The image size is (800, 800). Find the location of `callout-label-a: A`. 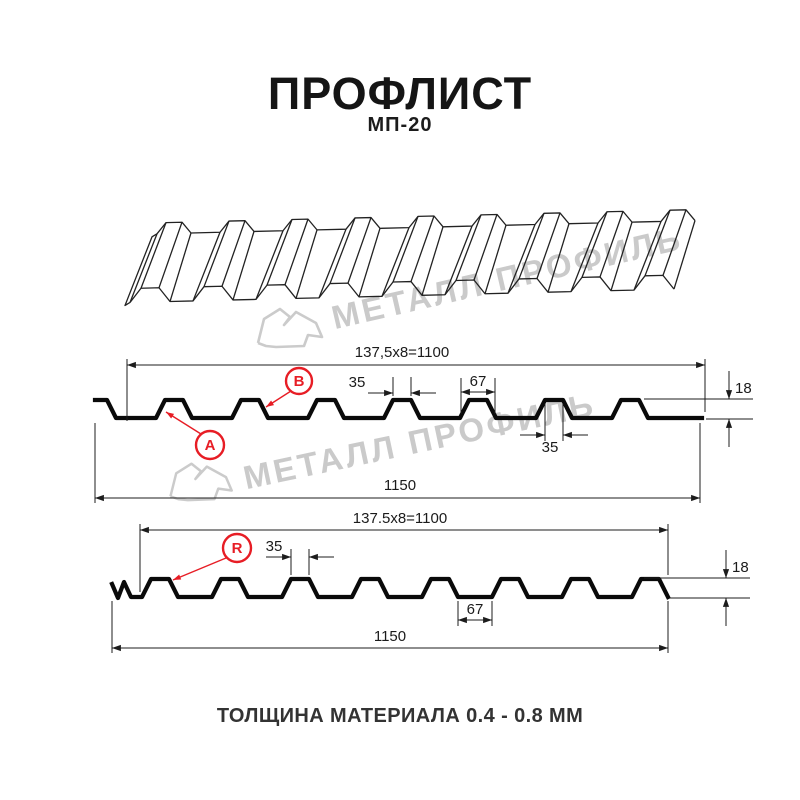

callout-label-a: A is located at coordinates (210, 445).